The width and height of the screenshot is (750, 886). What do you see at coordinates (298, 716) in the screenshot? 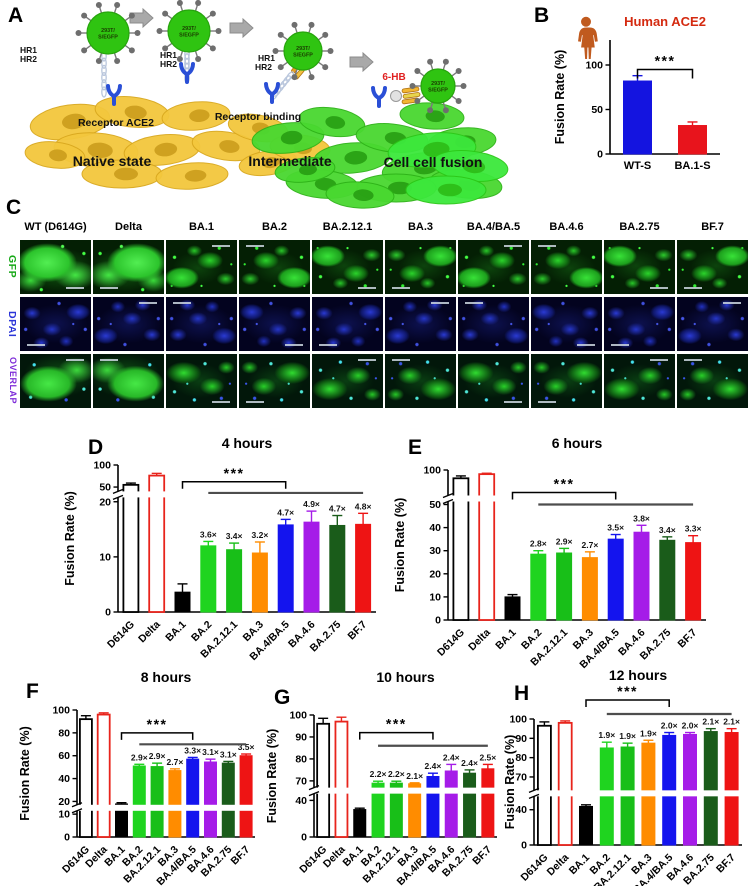
I see `y-tick-label: 100` at bounding box center [298, 716].